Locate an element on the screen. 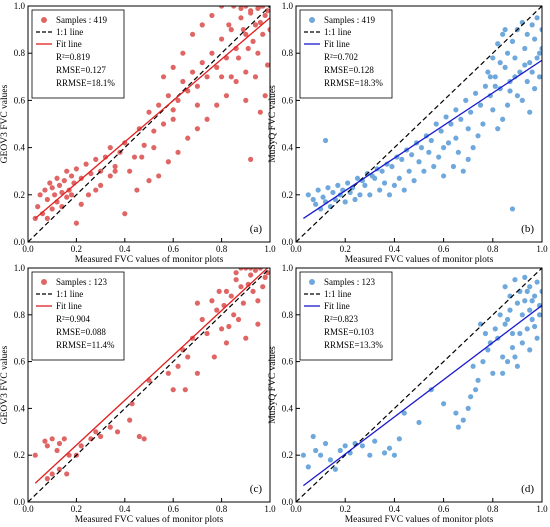 This screenshot has height=527, width=550. y-axis-label: MuSyQ FVC values is located at coordinates (273, 385).